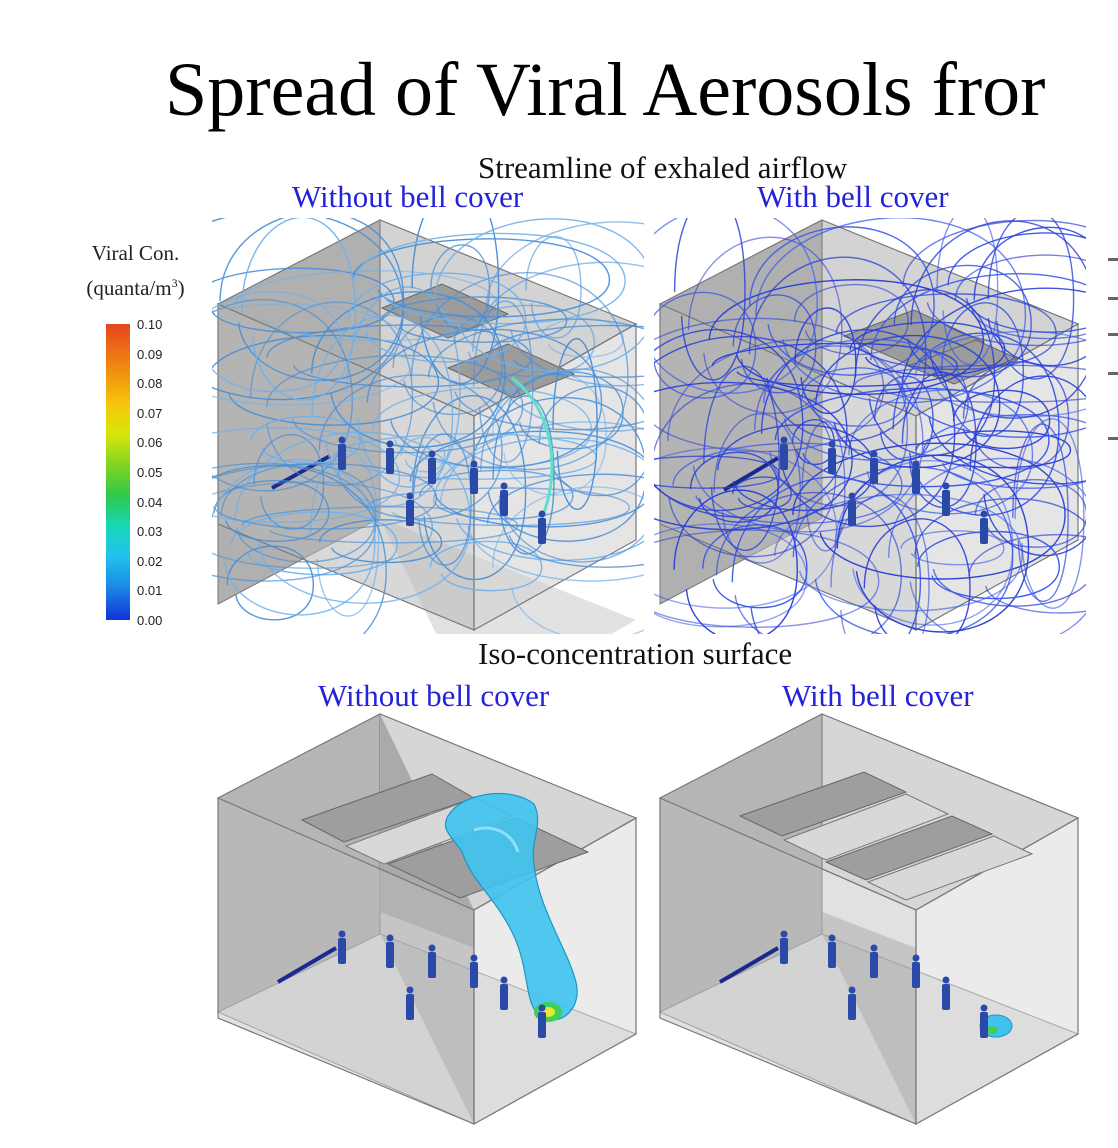 This screenshot has width=1118, height=1148. Describe the element at coordinates (150, 502) in the screenshot. I see `legend-tick-label: 0.04` at that location.